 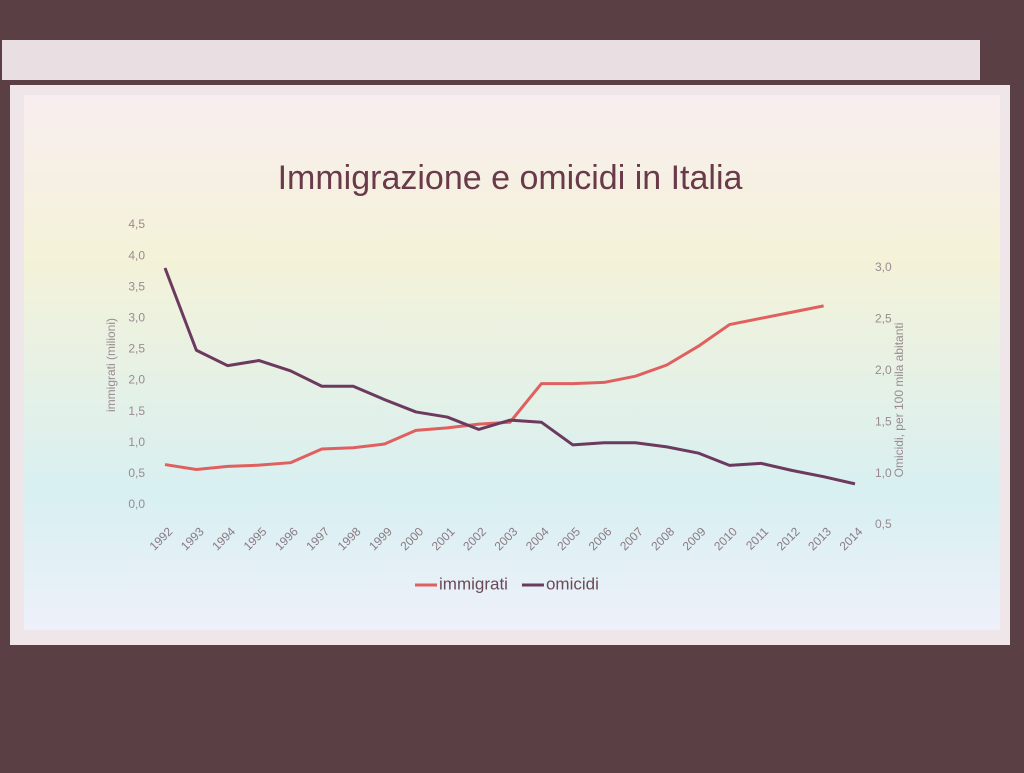 I want to click on y2-tick-label: 3,0, so click(x=883, y=267).